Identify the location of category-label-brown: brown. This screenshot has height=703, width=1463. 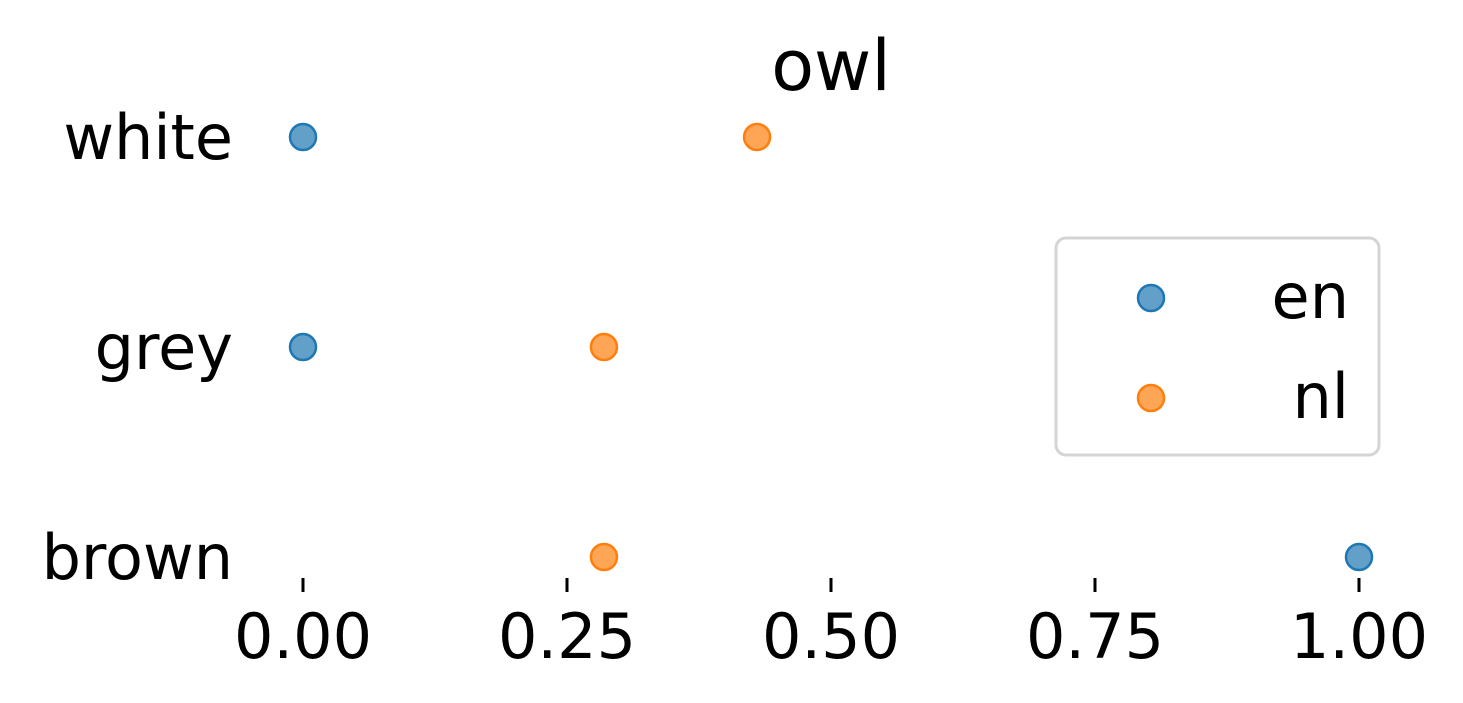
(137, 557).